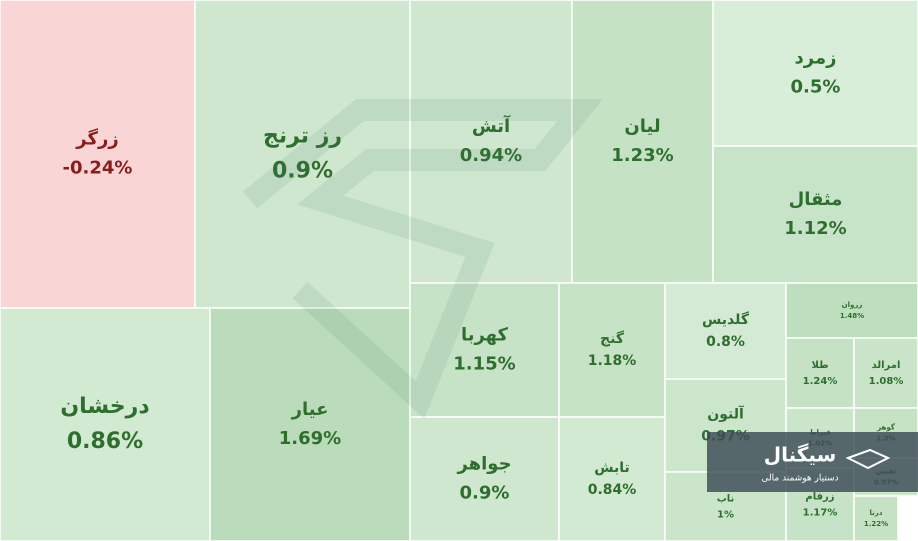 The width and height of the screenshot is (918, 541). Describe the element at coordinates (886, 426) in the screenshot. I see `tile-label: گوهر` at that location.